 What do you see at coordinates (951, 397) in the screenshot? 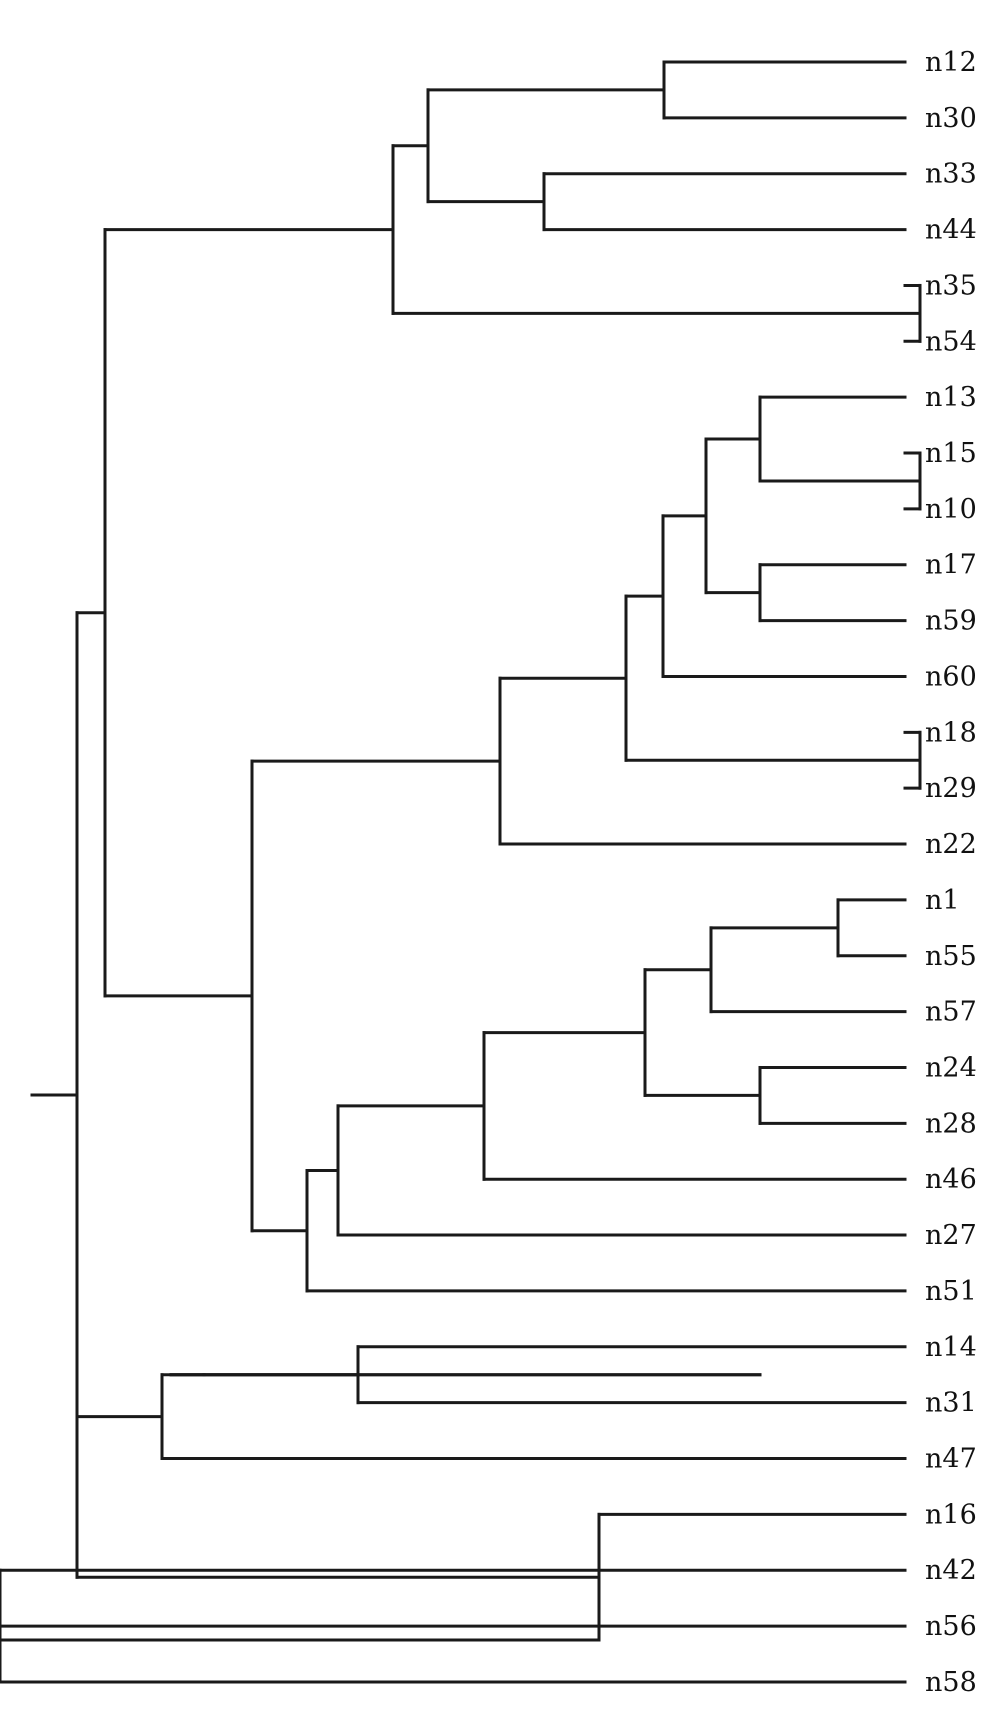
I see `leaf-label-n13: n13` at bounding box center [951, 397].